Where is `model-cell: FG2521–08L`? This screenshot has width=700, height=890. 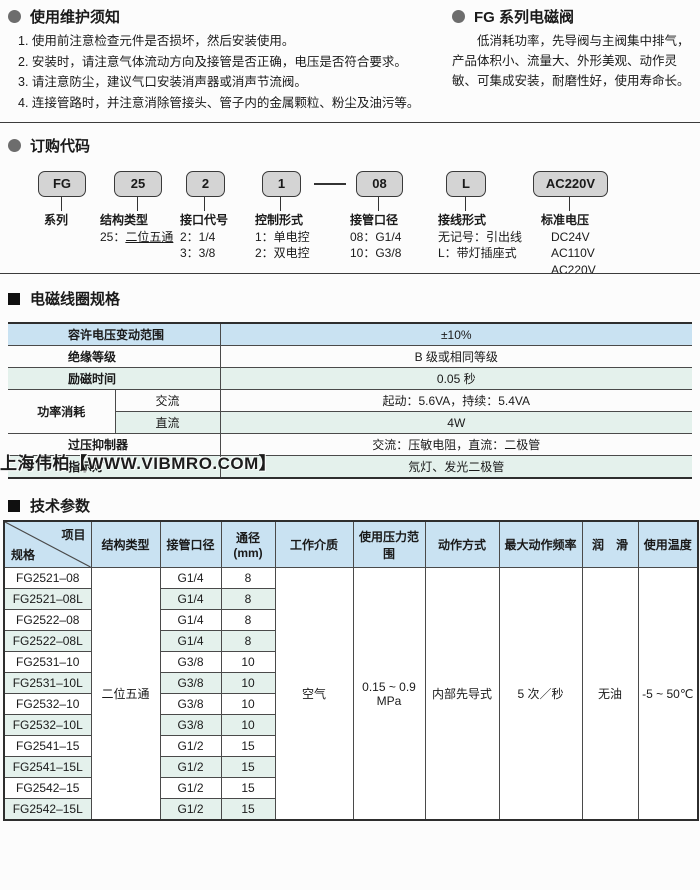
model-cell: FG2521–08L is located at coordinates (47, 599).